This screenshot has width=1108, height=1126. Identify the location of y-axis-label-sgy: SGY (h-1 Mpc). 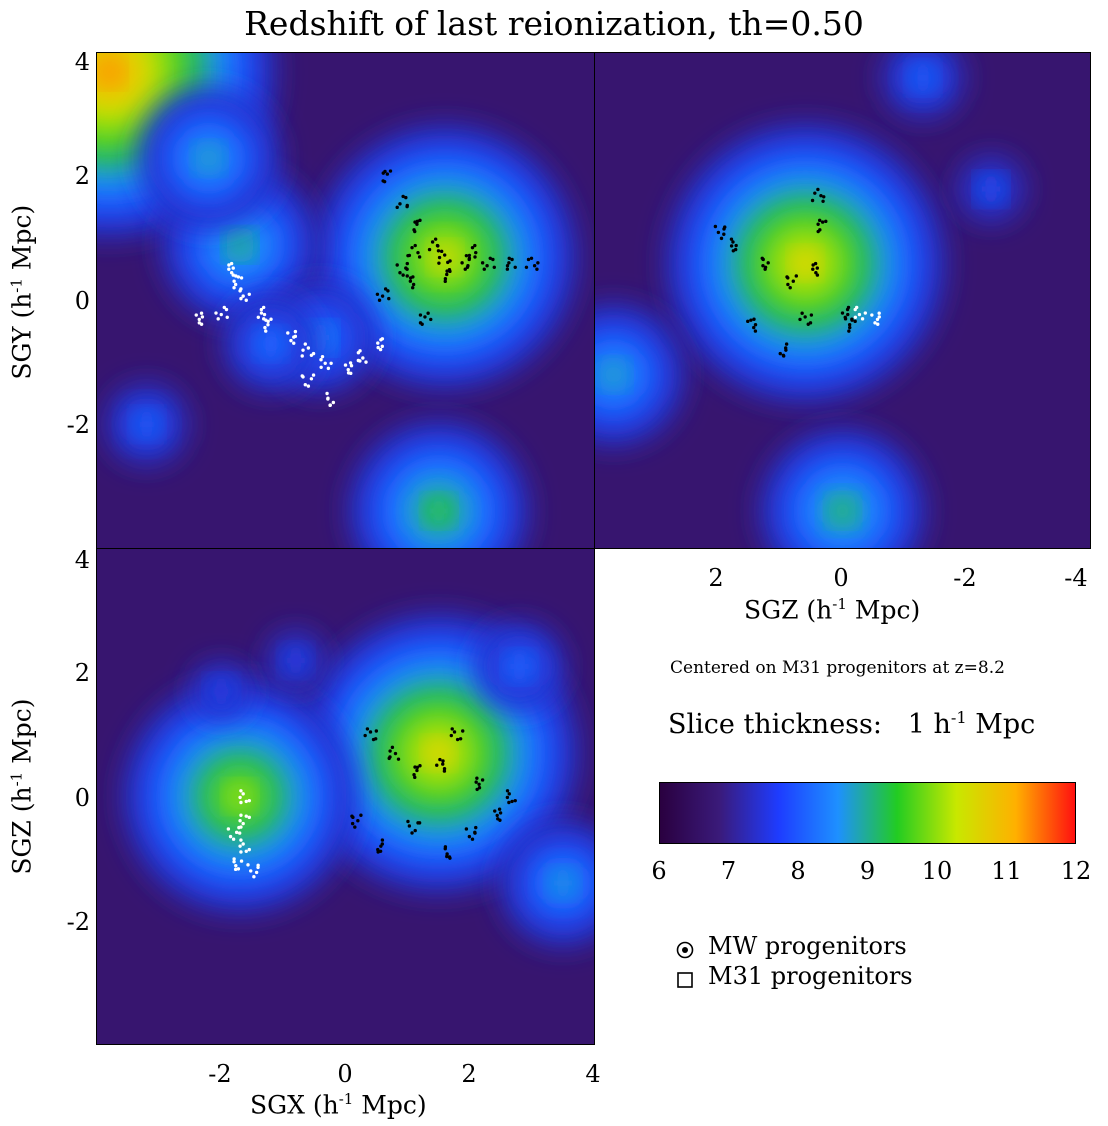
(22, 292).